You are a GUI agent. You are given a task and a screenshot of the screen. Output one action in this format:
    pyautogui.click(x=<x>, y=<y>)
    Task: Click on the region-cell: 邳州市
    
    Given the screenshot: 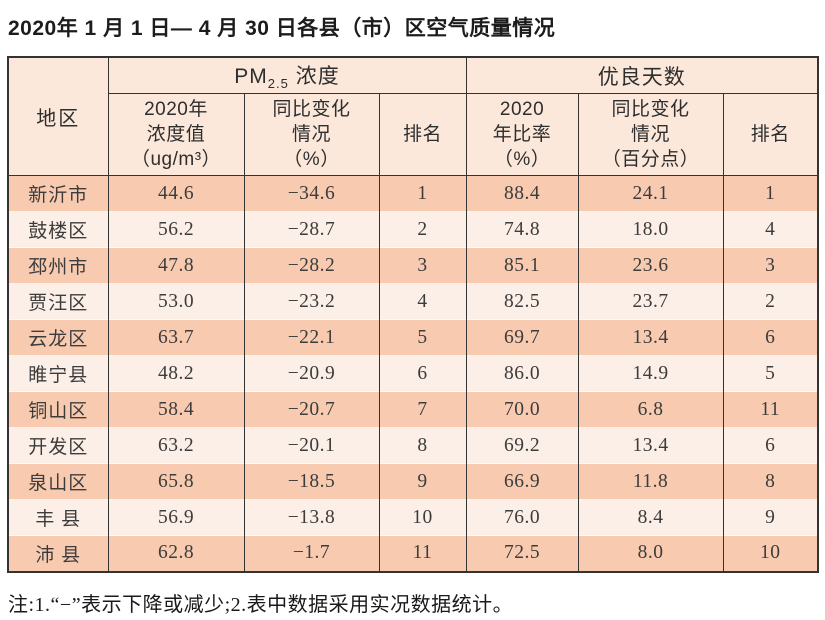 What is the action you would take?
    pyautogui.click(x=58, y=265)
    